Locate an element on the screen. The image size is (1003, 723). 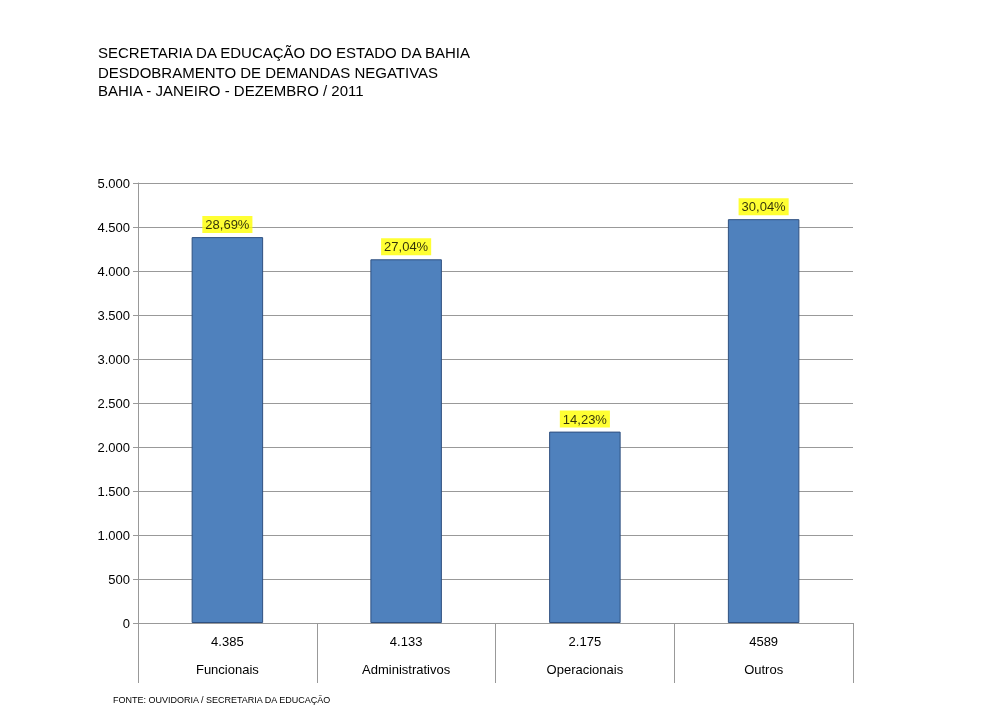
data-label: 4.385 is located at coordinates (227, 641).